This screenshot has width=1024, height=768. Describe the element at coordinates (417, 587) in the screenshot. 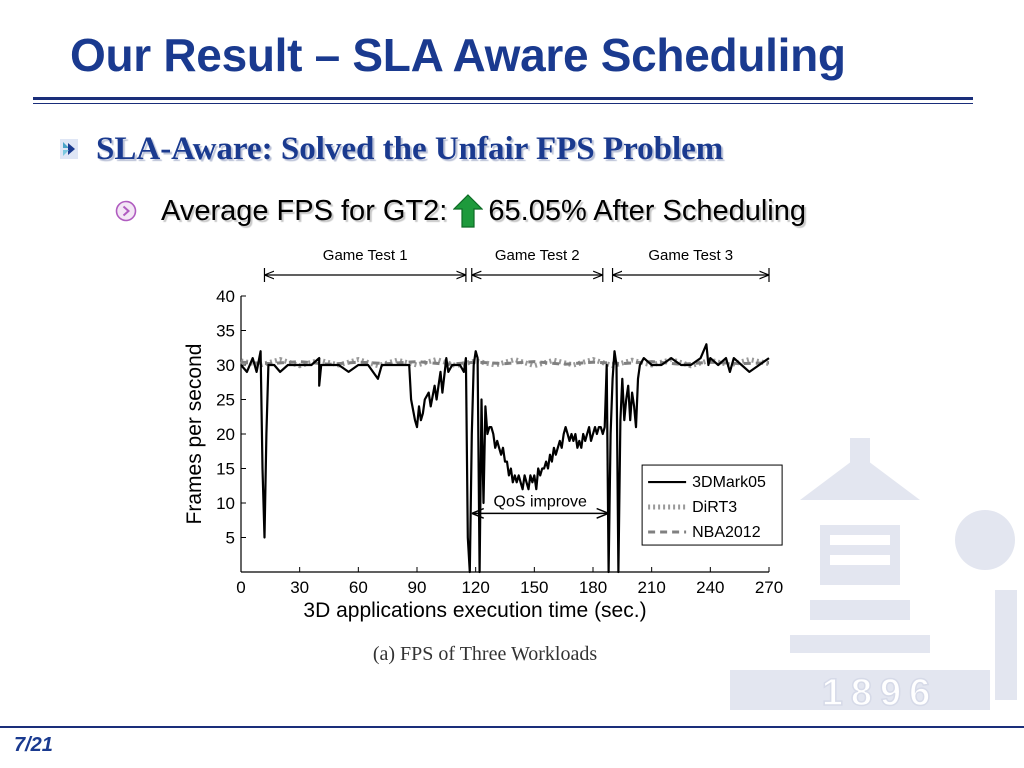

I see `x-tick-label: 90` at that location.